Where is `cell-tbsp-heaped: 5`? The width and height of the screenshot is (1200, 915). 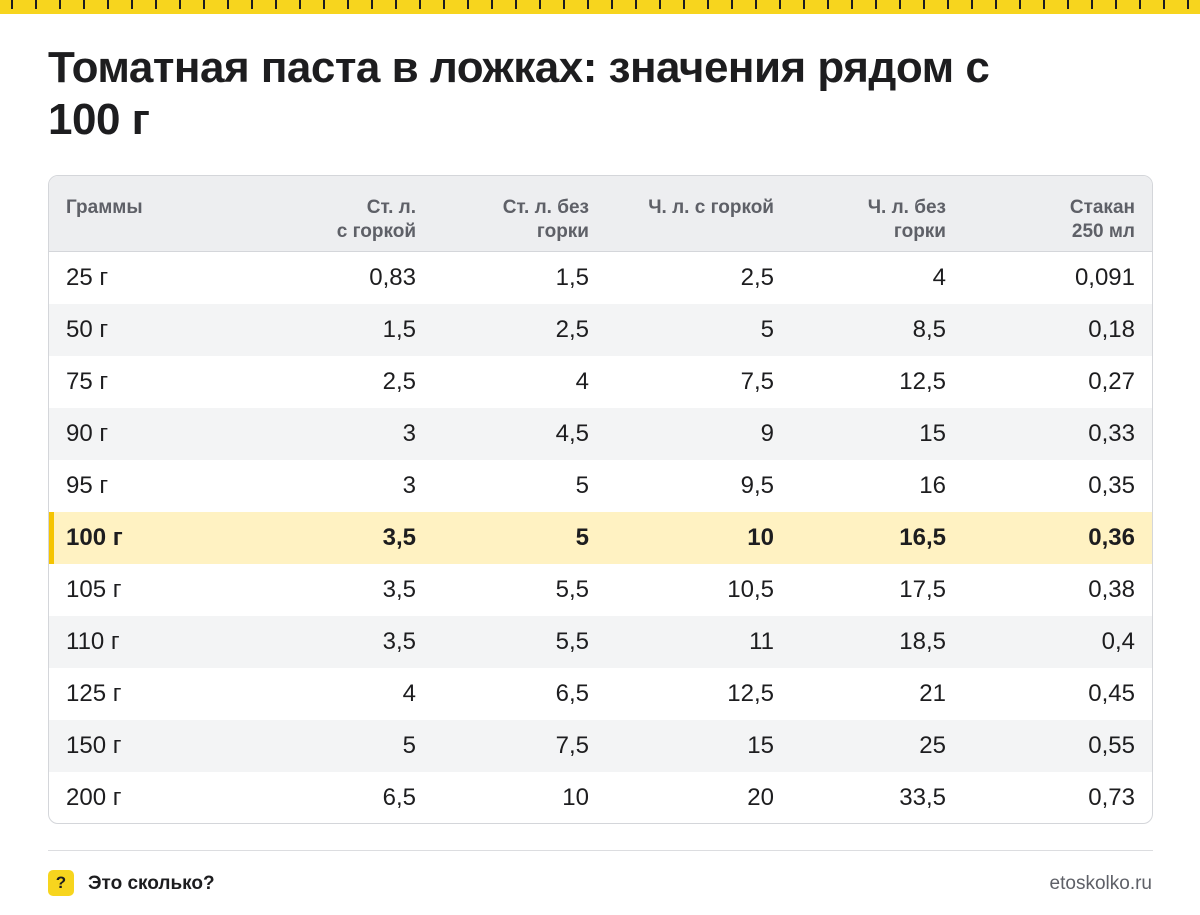
cell-tbsp-heaped: 5 is located at coordinates (409, 745).